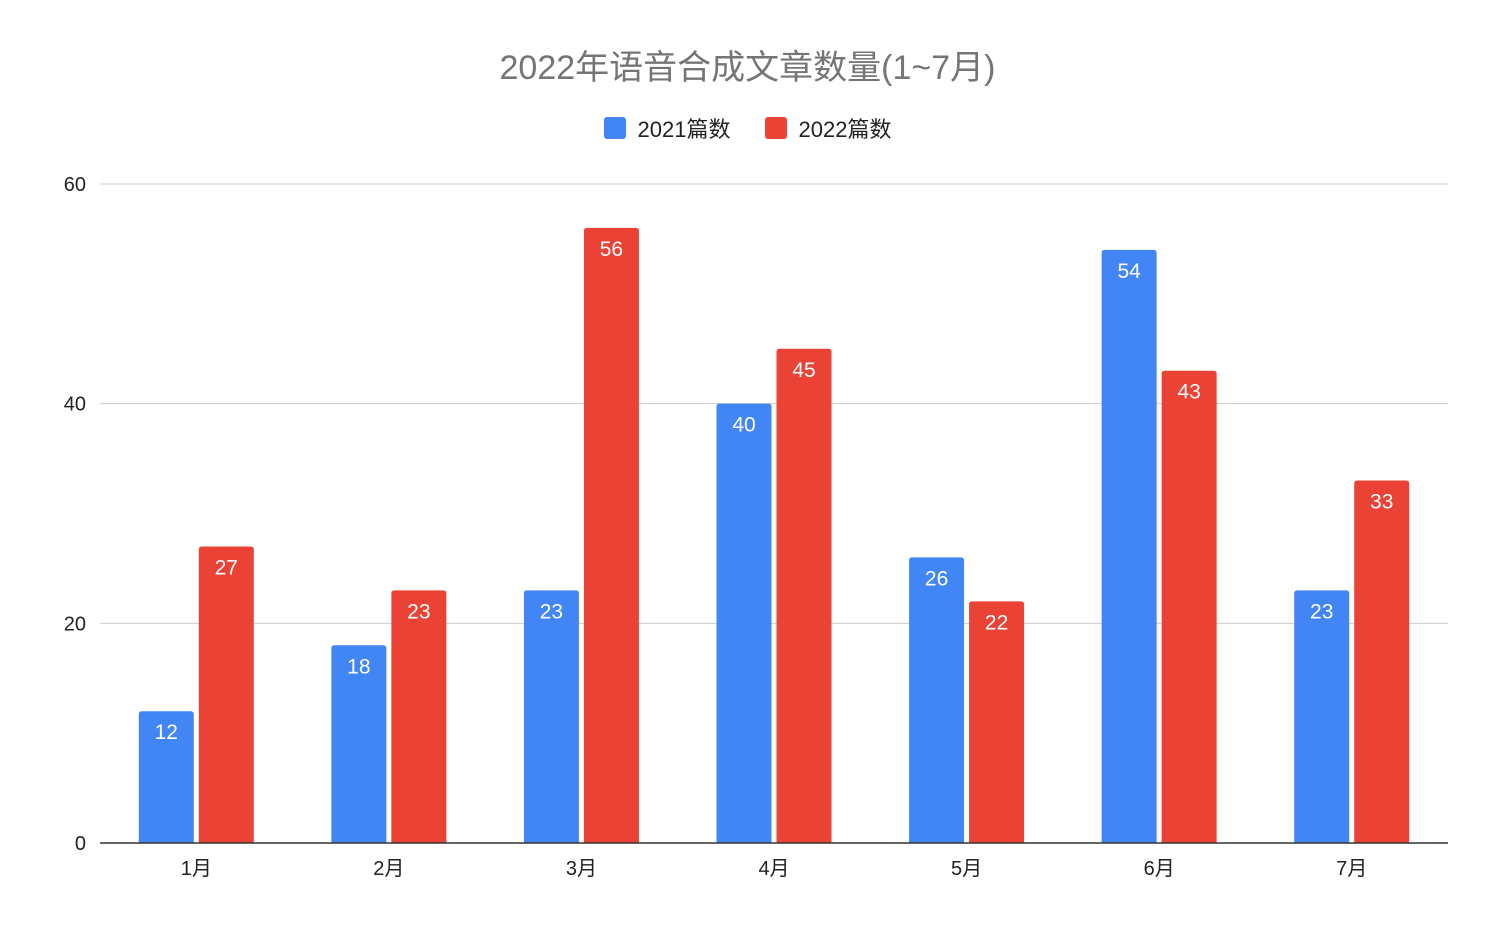  Describe the element at coordinates (803, 370) in the screenshot. I see `data-label: 45` at that location.